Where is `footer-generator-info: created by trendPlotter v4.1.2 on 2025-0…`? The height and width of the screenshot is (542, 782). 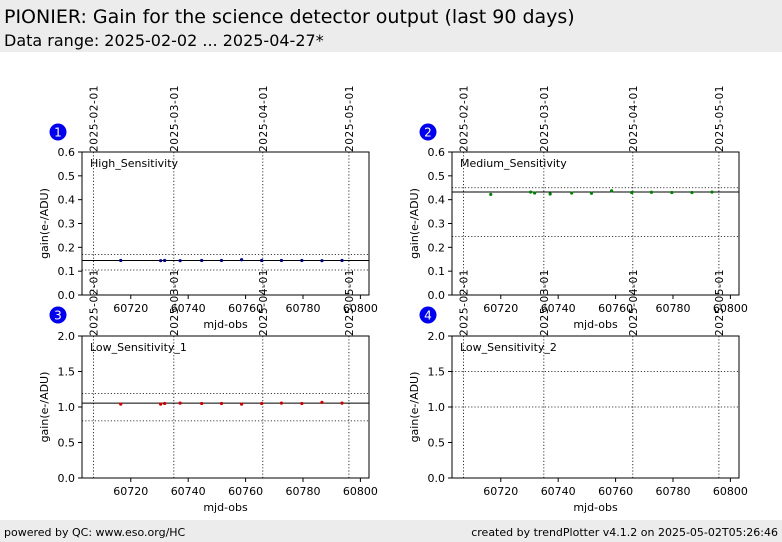 footer-generator-info: created by trendPlotter v4.1.2 on 2025-0… is located at coordinates (624, 532).